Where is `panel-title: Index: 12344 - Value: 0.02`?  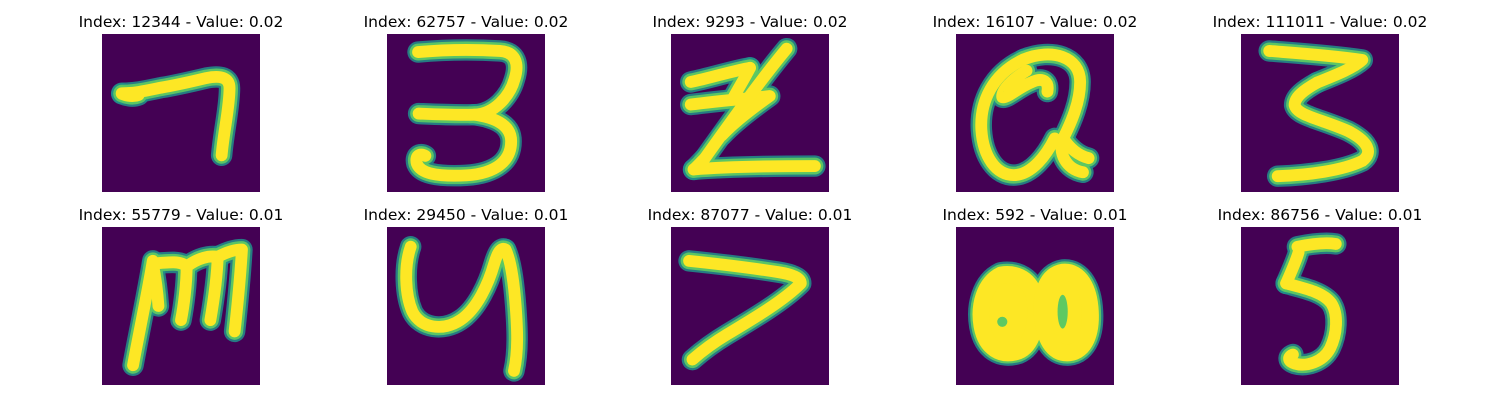 panel-title: Index: 12344 - Value: 0.02 is located at coordinates (181, 22).